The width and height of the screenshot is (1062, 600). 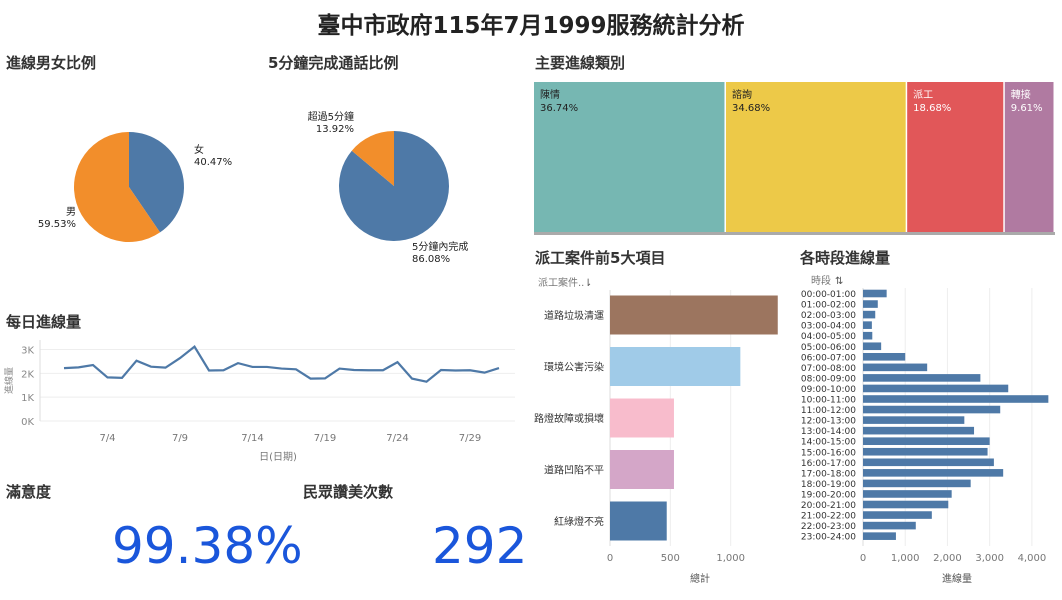 I want to click on treemap-cell-label: 諮詢, so click(x=742, y=94).